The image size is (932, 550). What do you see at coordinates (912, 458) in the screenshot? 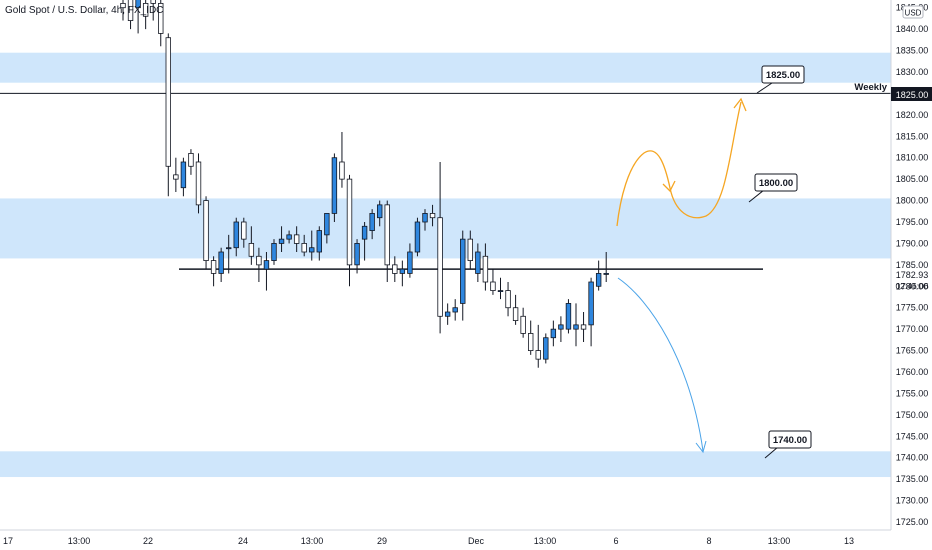
I see `price-tick-label: 1740.00` at bounding box center [912, 458].